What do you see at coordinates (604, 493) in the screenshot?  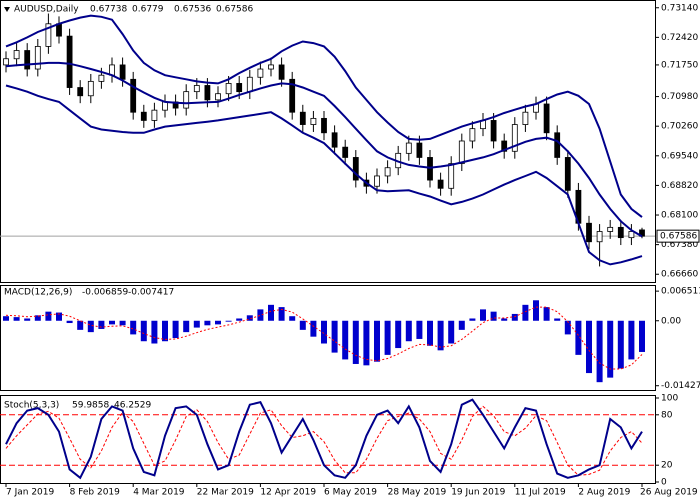 I see `x-tick-label: 2 Aug 2019` at bounding box center [604, 493].